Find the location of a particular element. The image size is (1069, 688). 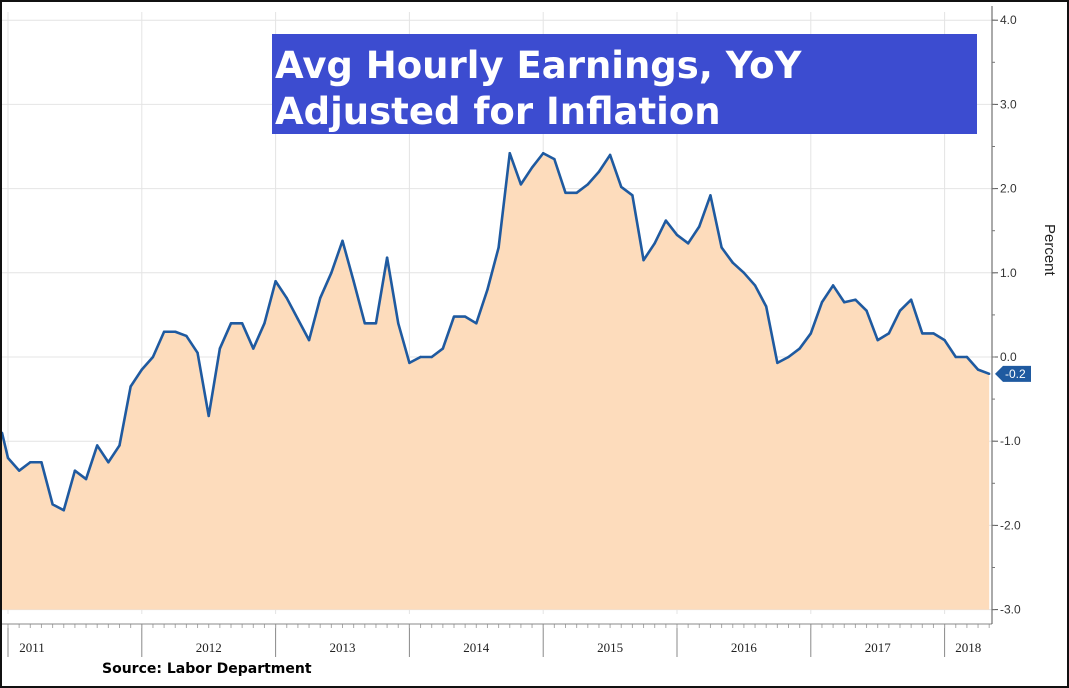

y-tick-label: 1.0 is located at coordinates (1008, 273).